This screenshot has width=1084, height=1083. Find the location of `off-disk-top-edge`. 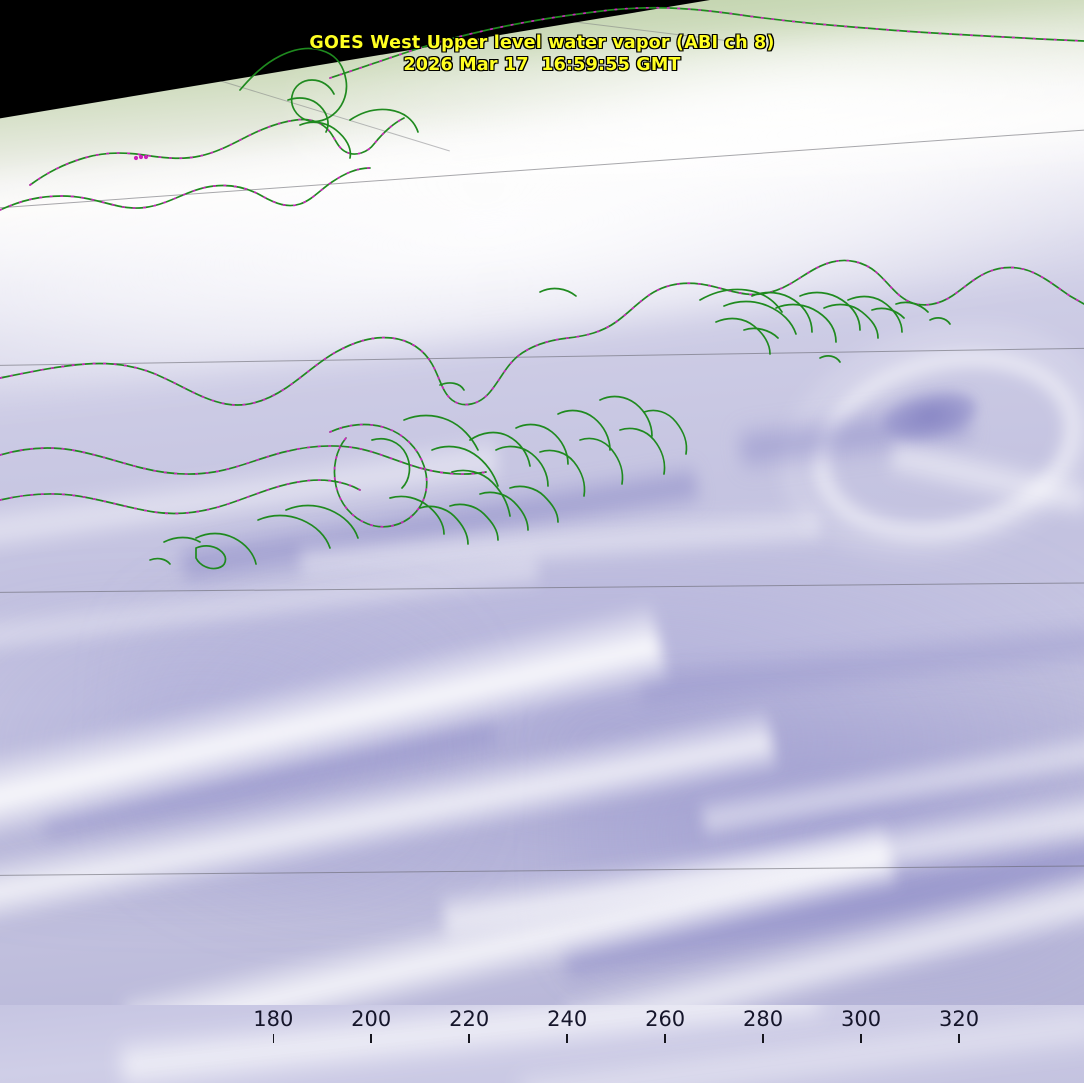

off-disk-top-edge is located at coordinates (542, 19).